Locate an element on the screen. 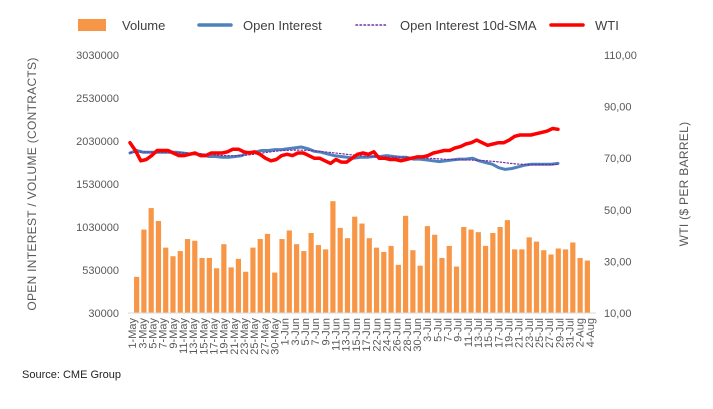  legend-label: Volume is located at coordinates (143, 25).